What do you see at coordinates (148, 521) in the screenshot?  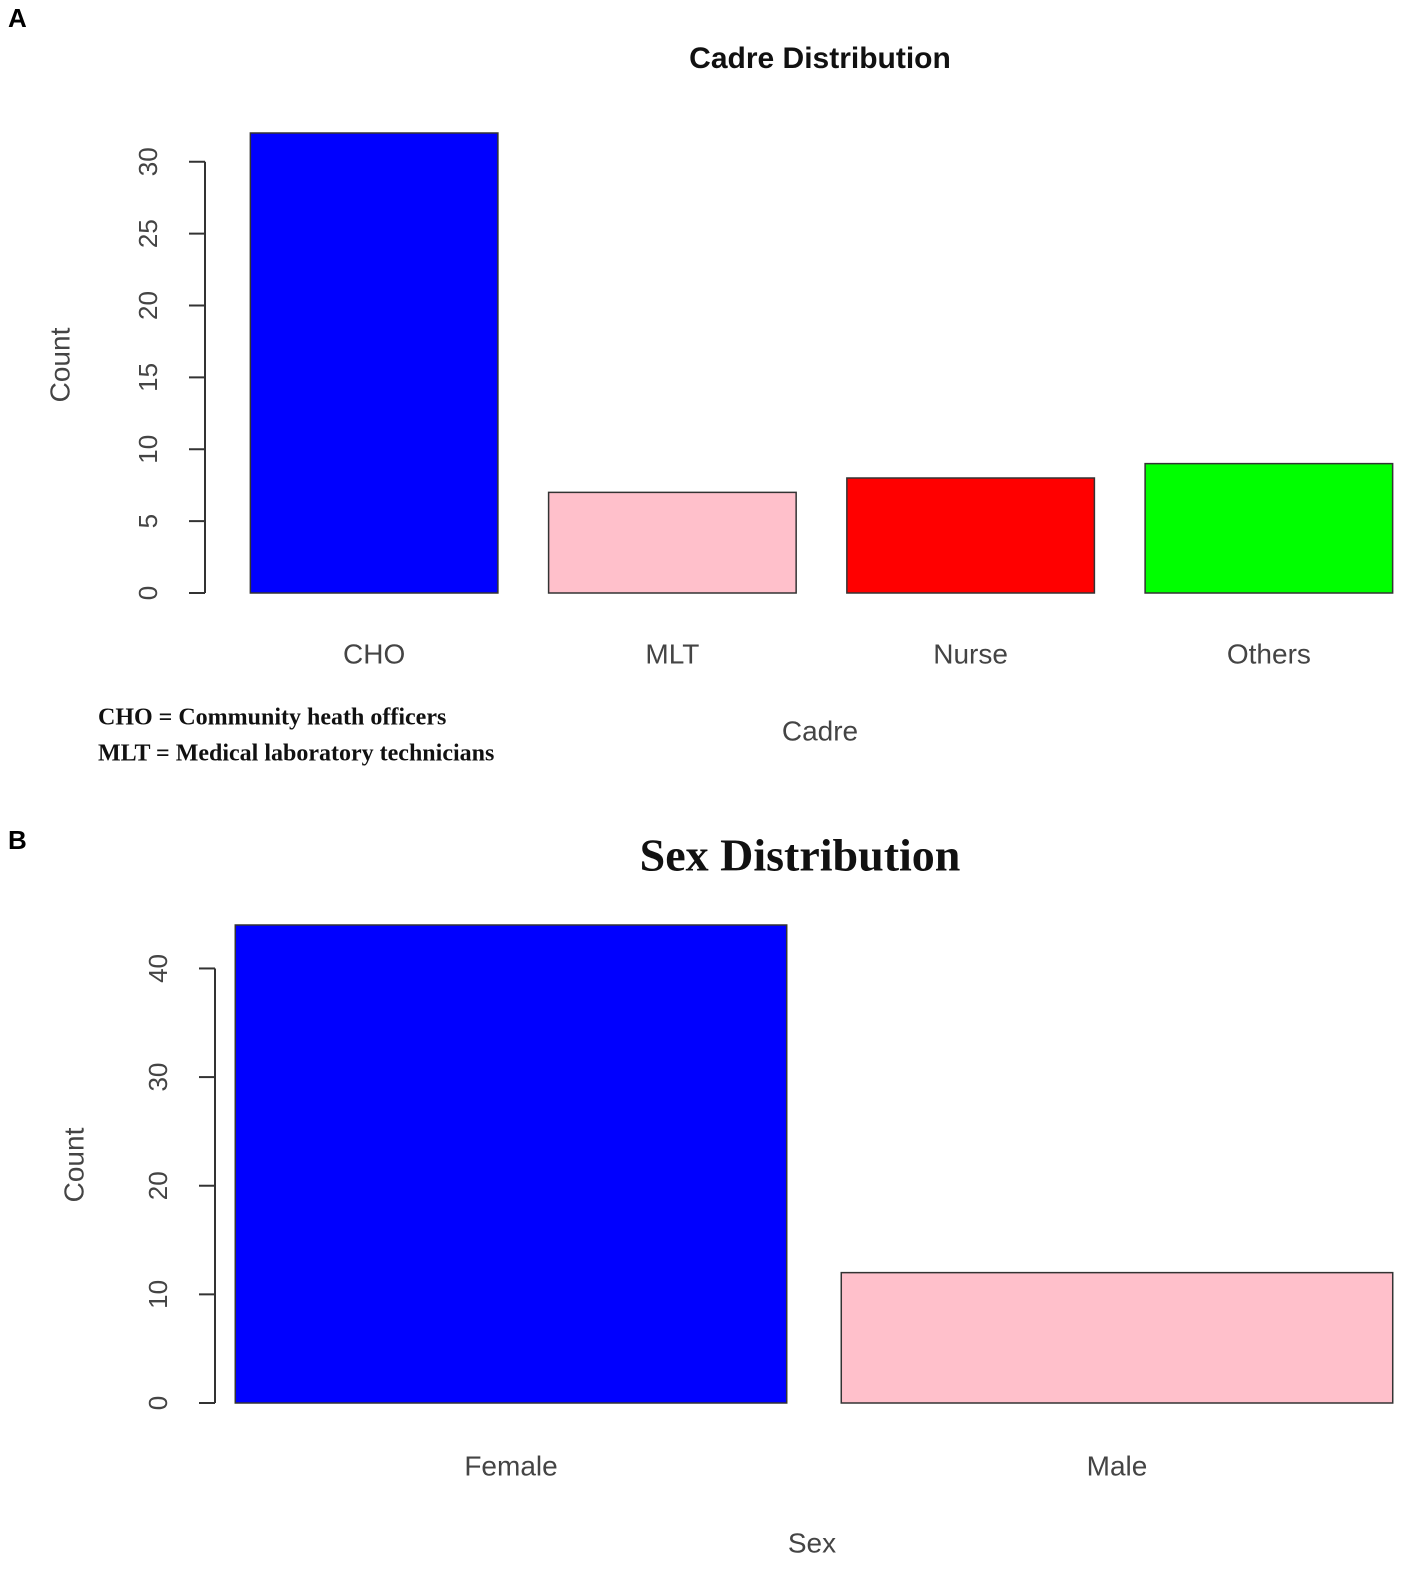 I see `y-tick-label: 5` at bounding box center [148, 521].